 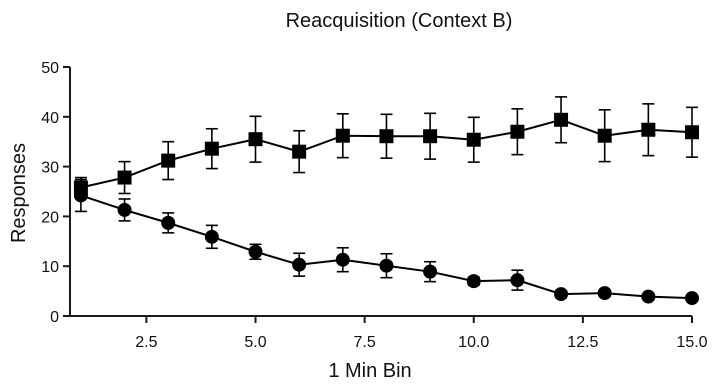 I want to click on y-tick-label: 0, so click(x=54, y=317).